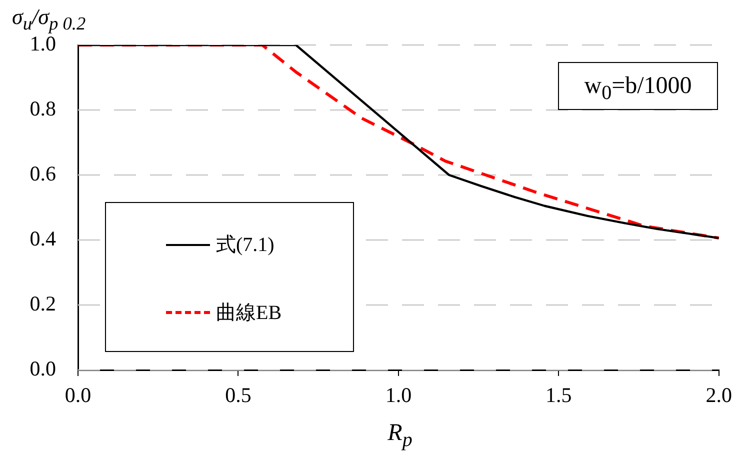 The width and height of the screenshot is (740, 467). I want to click on y-tick-label: 0.4, so click(43, 238).